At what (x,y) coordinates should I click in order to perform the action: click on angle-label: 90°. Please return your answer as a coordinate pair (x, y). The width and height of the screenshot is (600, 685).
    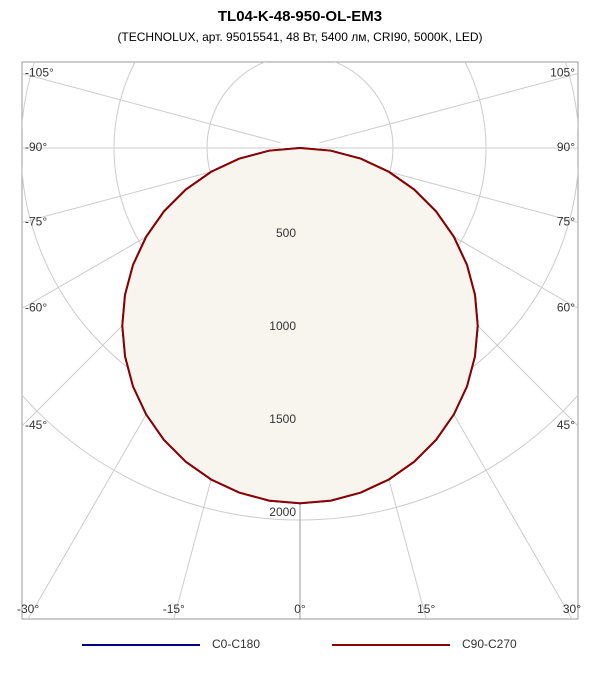
    Looking at the image, I should click on (566, 147).